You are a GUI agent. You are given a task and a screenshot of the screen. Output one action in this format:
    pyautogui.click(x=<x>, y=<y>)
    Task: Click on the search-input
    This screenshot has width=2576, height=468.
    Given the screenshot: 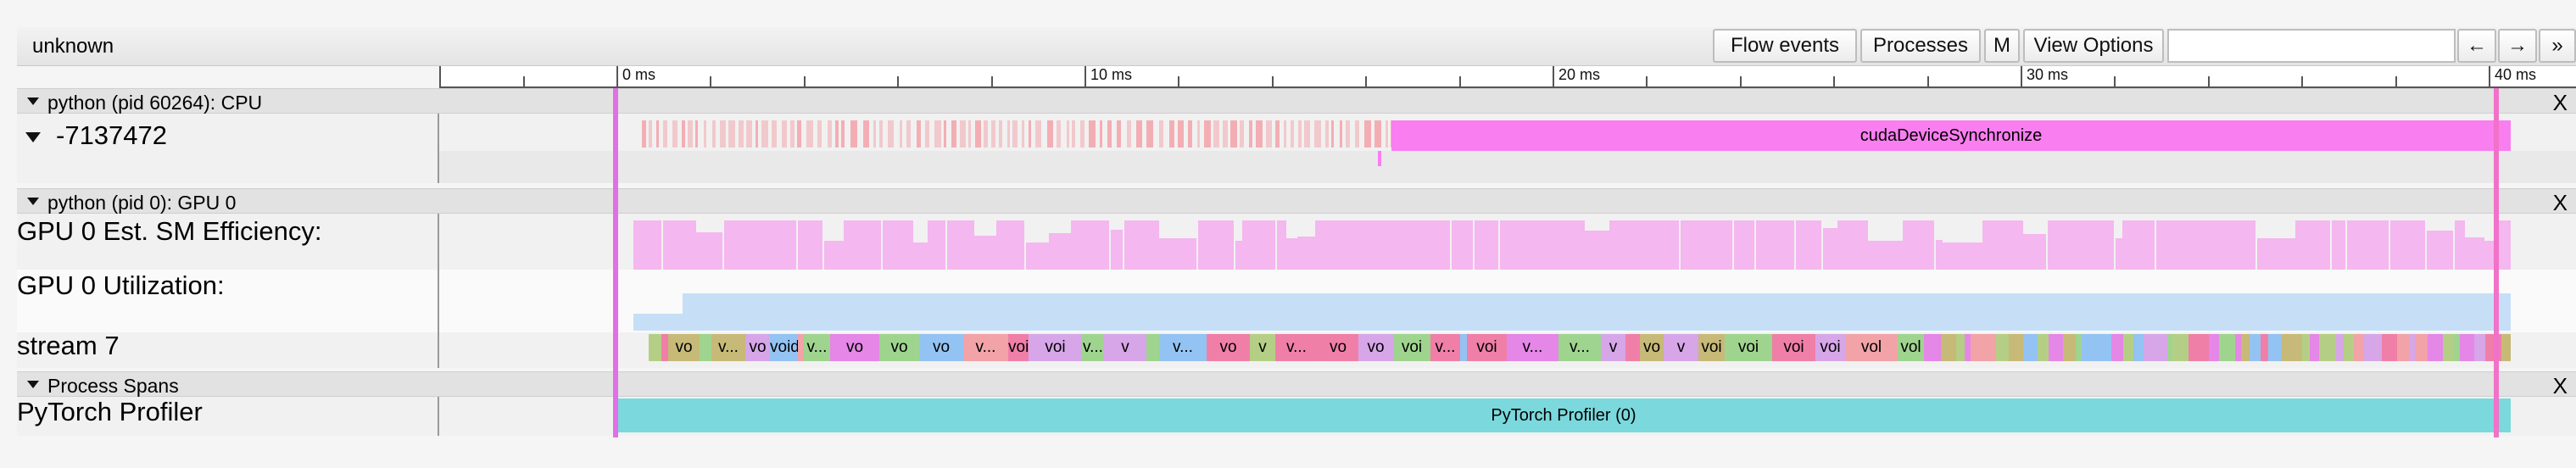 What is the action you would take?
    pyautogui.click(x=2311, y=46)
    